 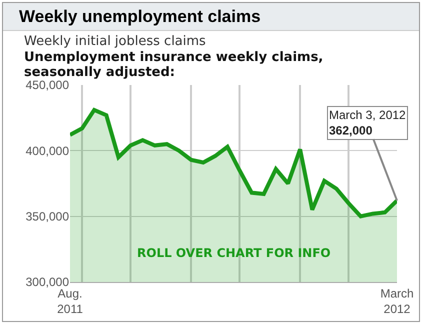 I want to click on y-tick-label: 450,000, so click(x=48, y=85).